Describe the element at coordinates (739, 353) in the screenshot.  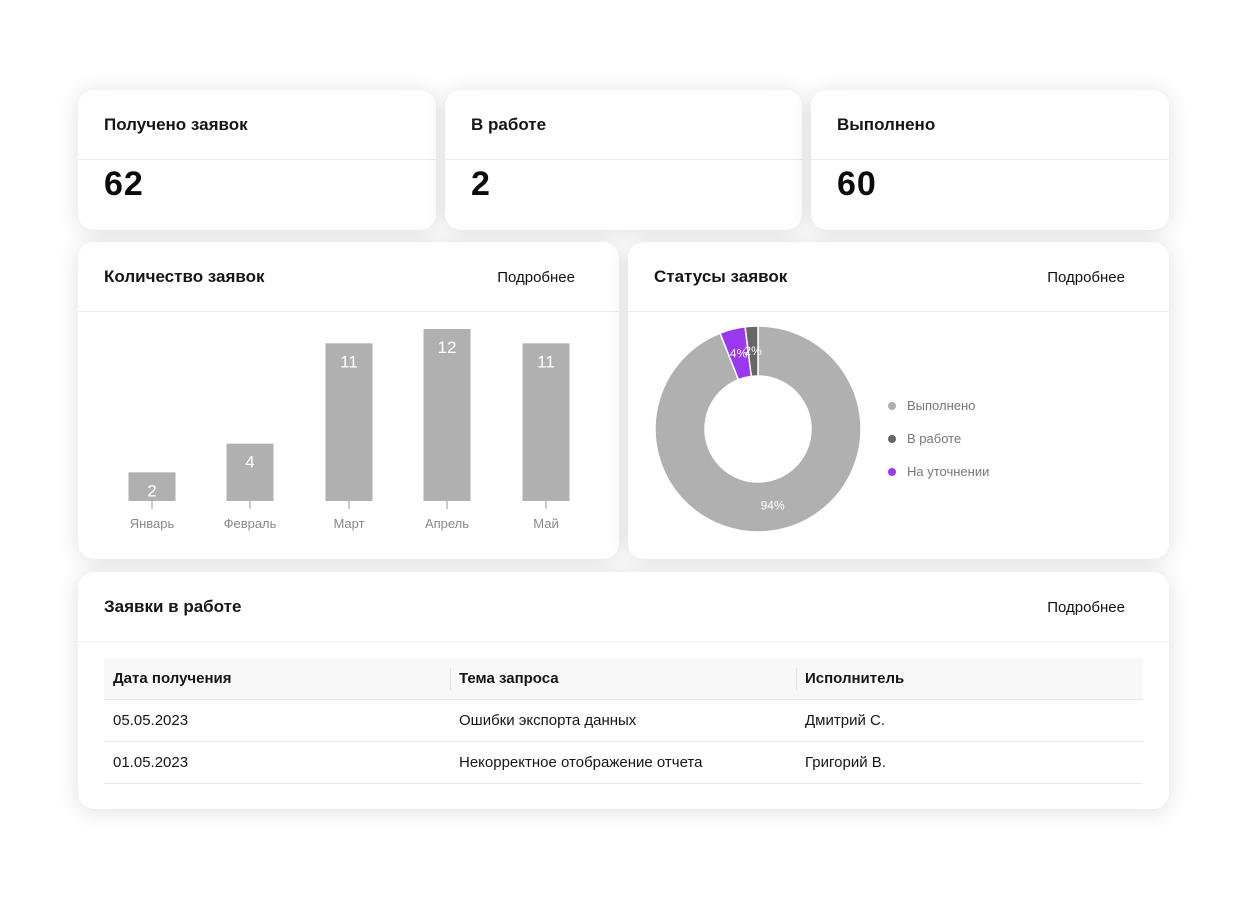
I see `slice-label: 4%` at that location.